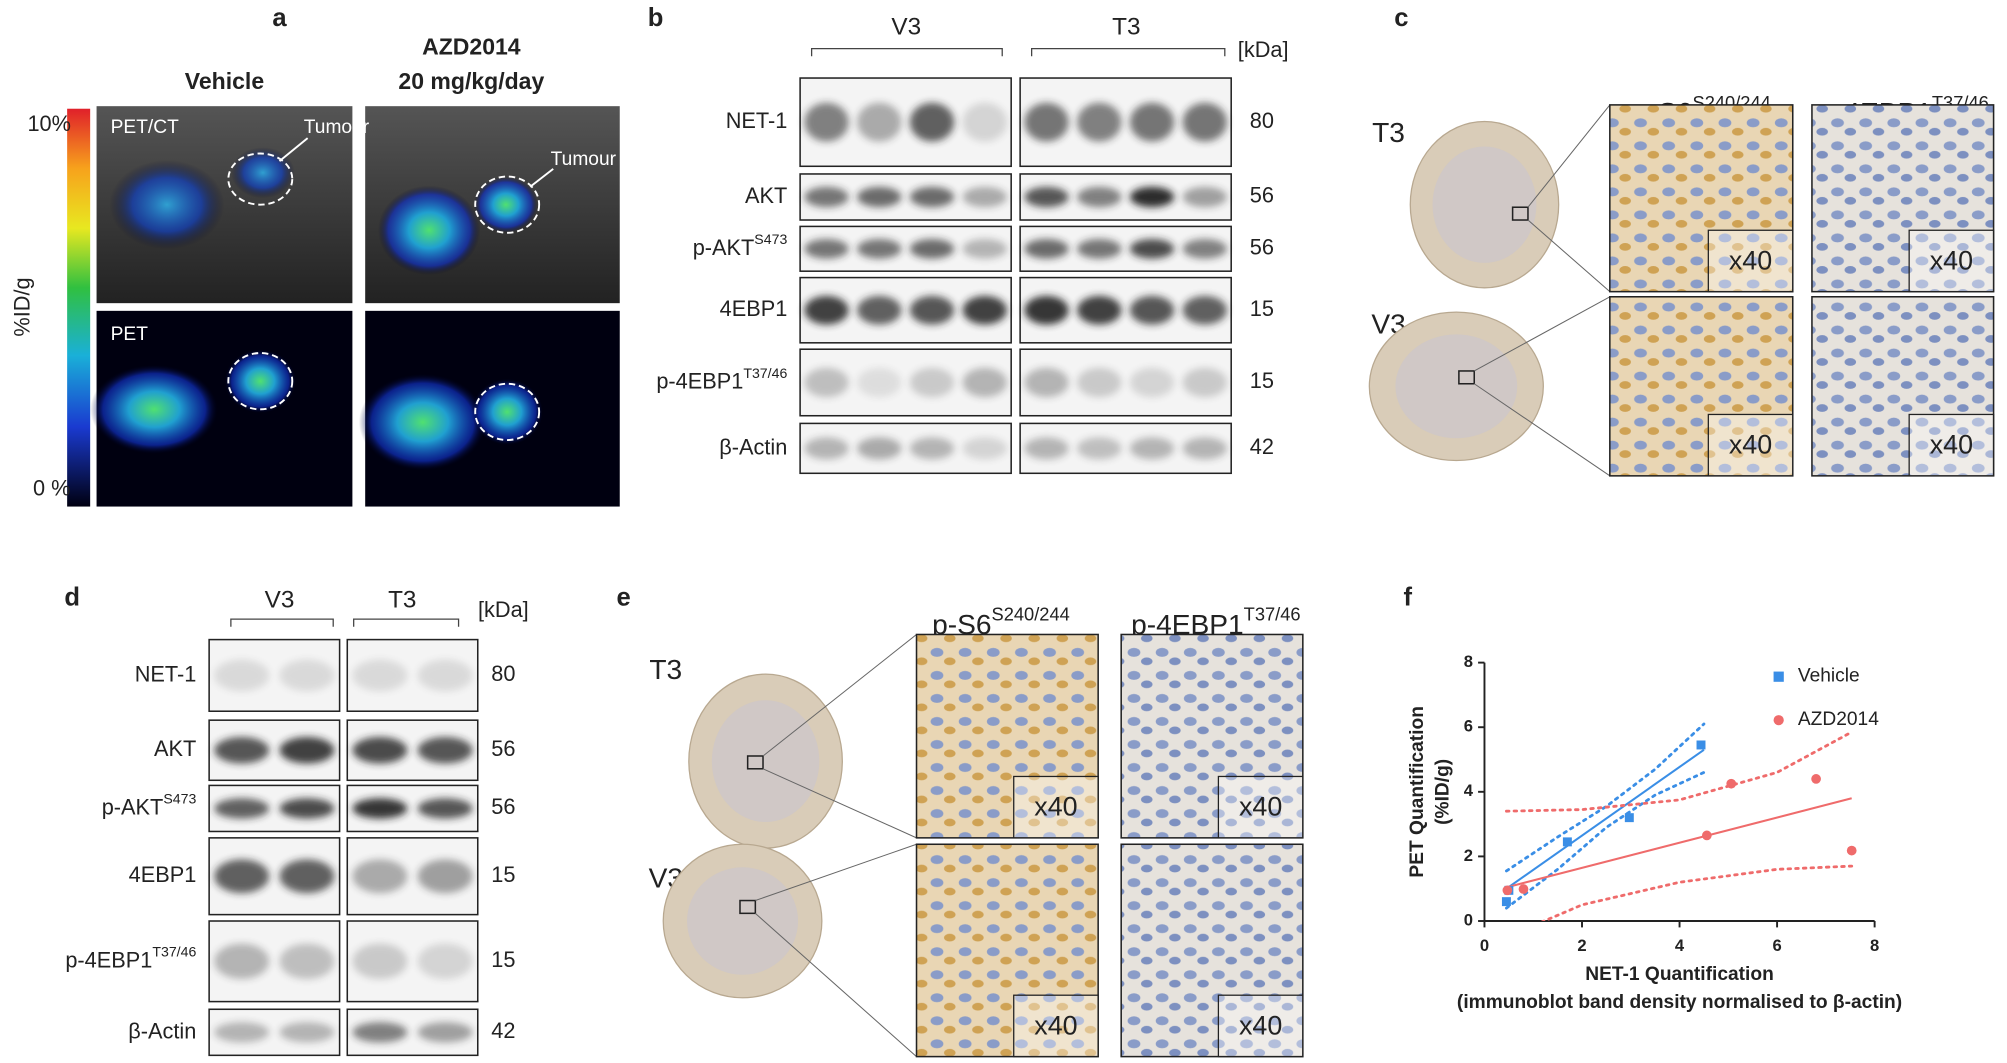 This screenshot has height=1063, width=2007. Describe the element at coordinates (1468, 855) in the screenshot. I see `y-tick-label: 2` at that location.